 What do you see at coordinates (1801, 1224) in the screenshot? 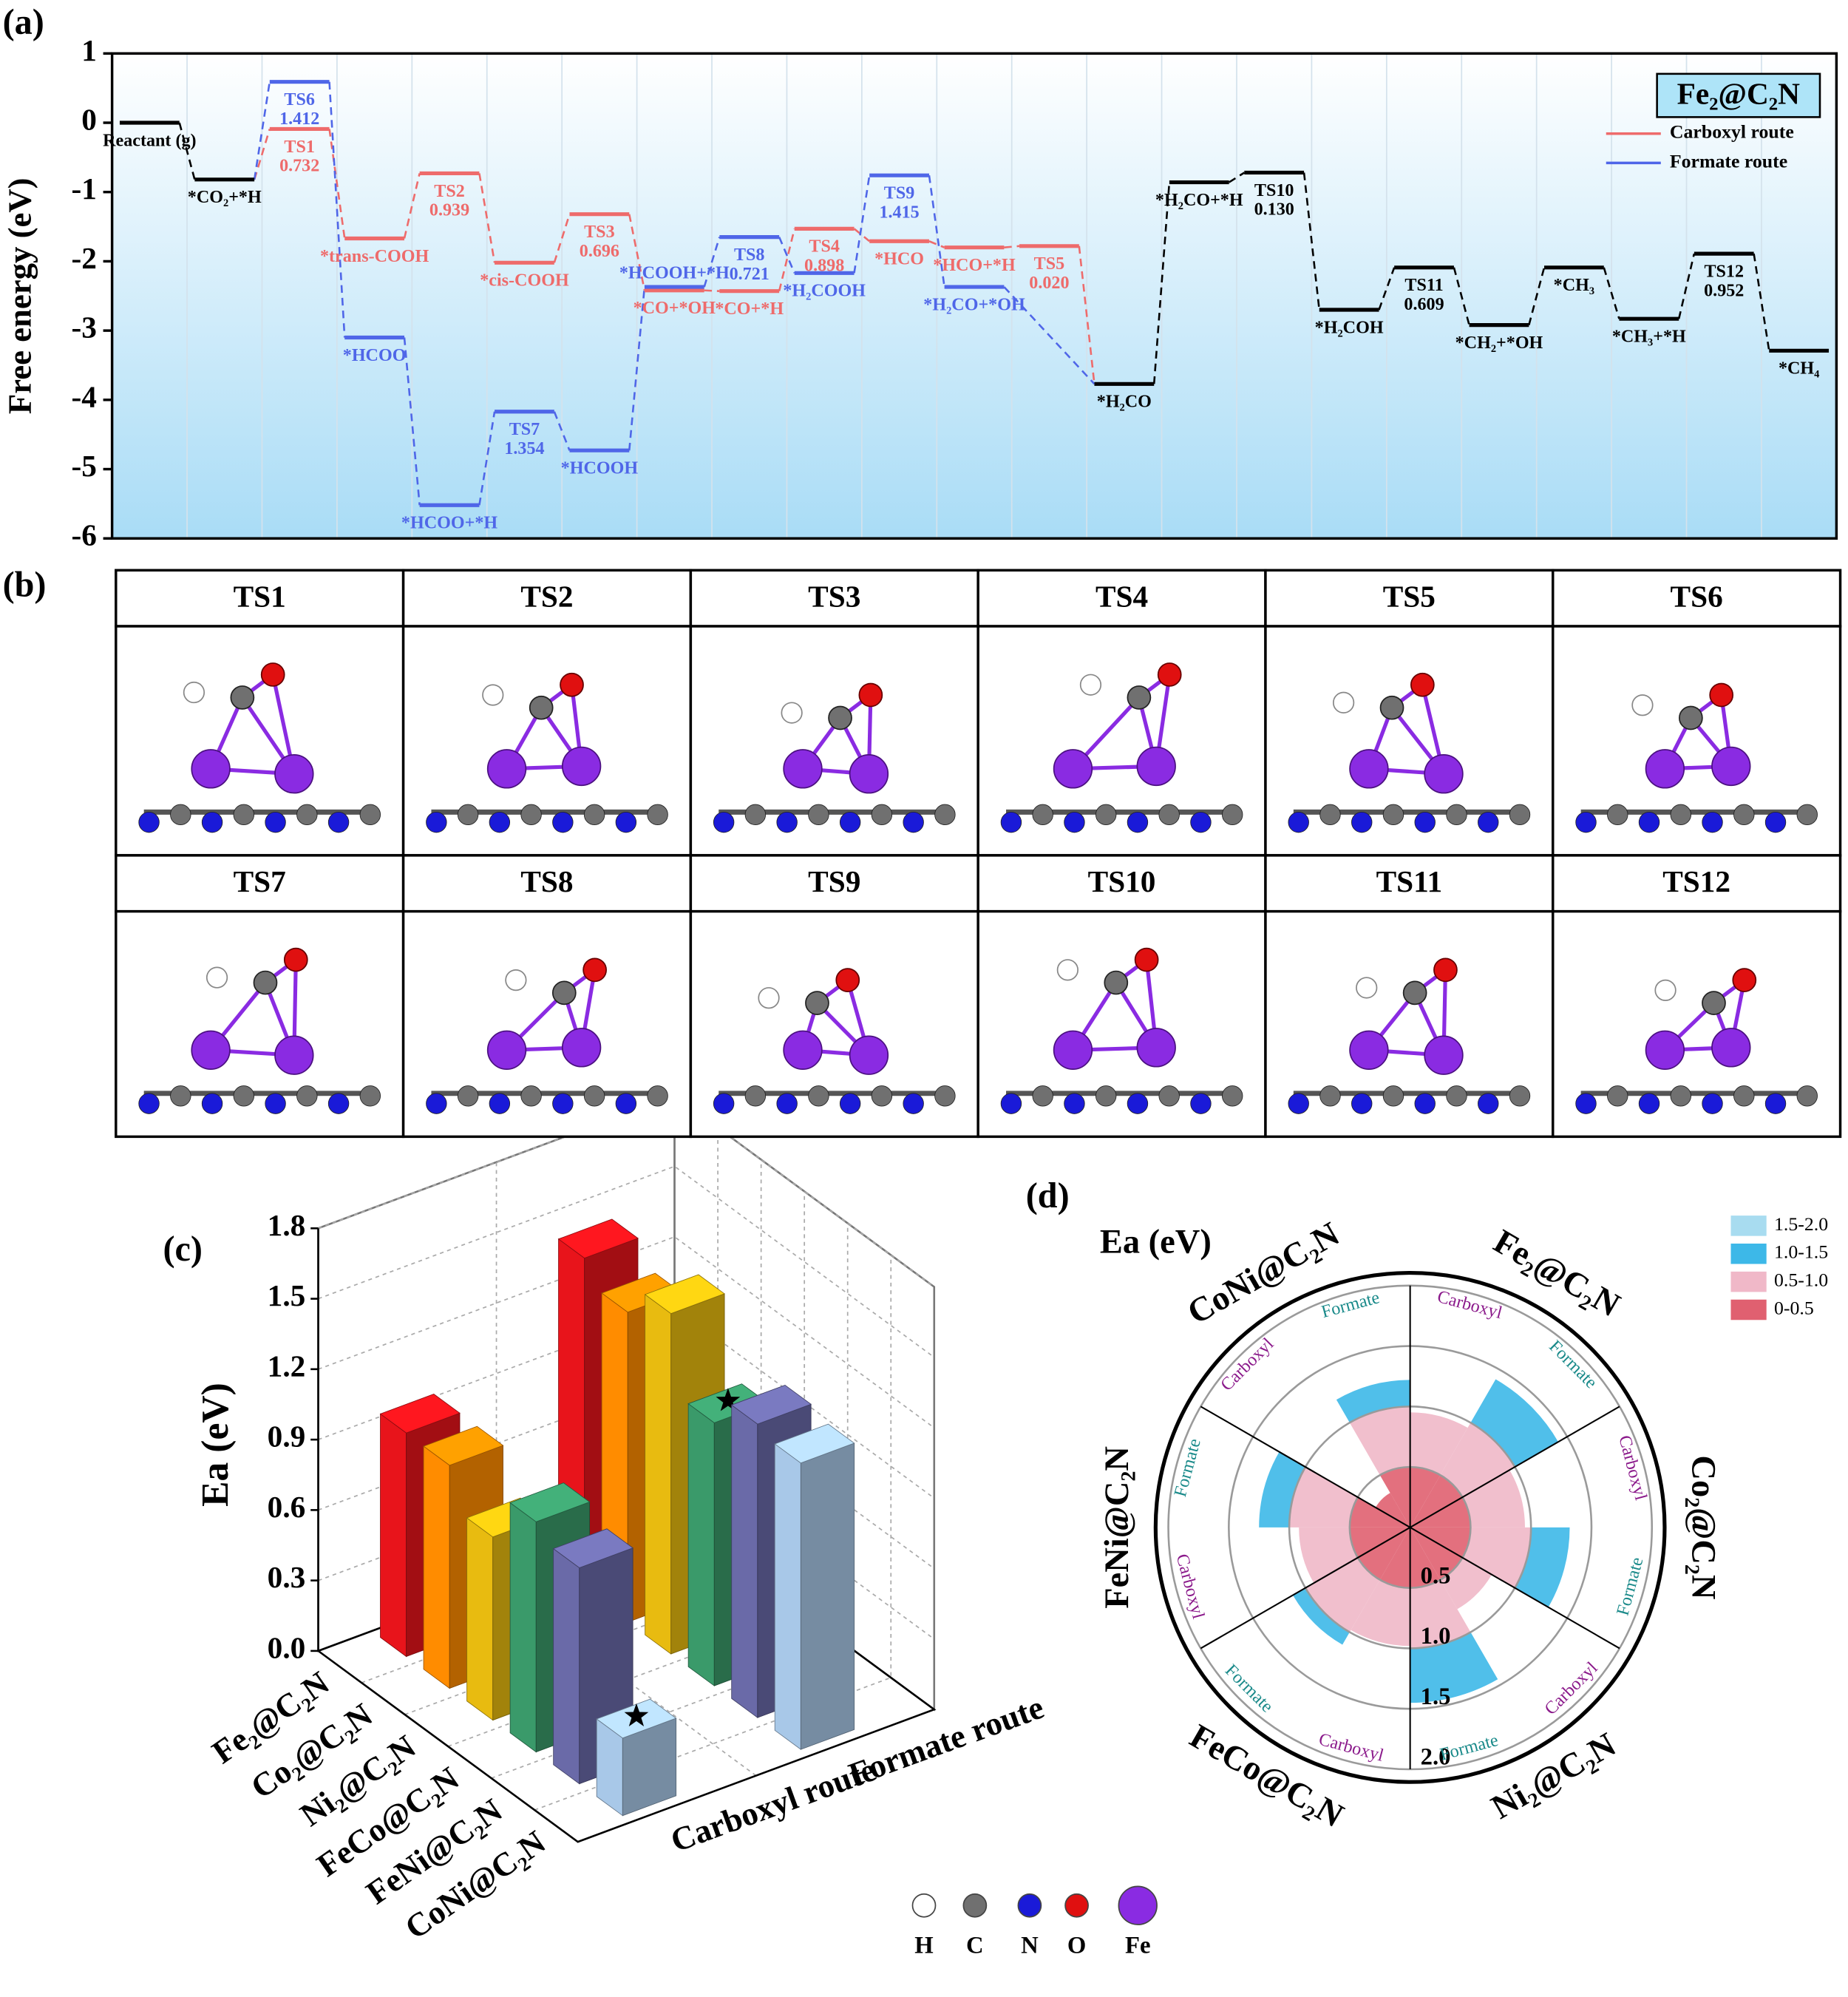
I see `legend-label: 1.5-2.0` at bounding box center [1801, 1224].